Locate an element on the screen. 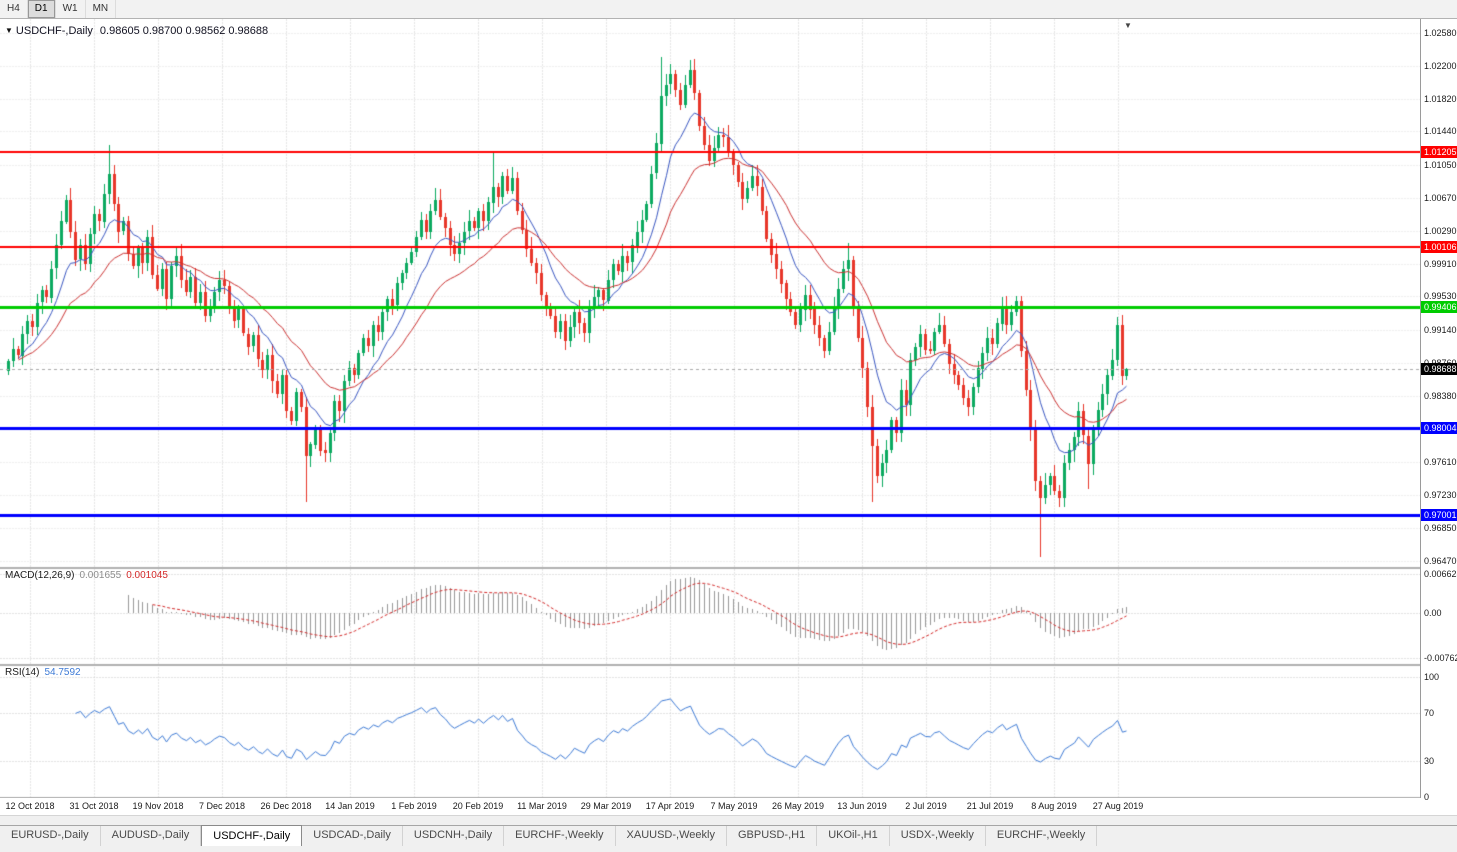  chart-ohlc-values: 0.98605 0.98700 0.98562 0.98688 is located at coordinates (184, 31).